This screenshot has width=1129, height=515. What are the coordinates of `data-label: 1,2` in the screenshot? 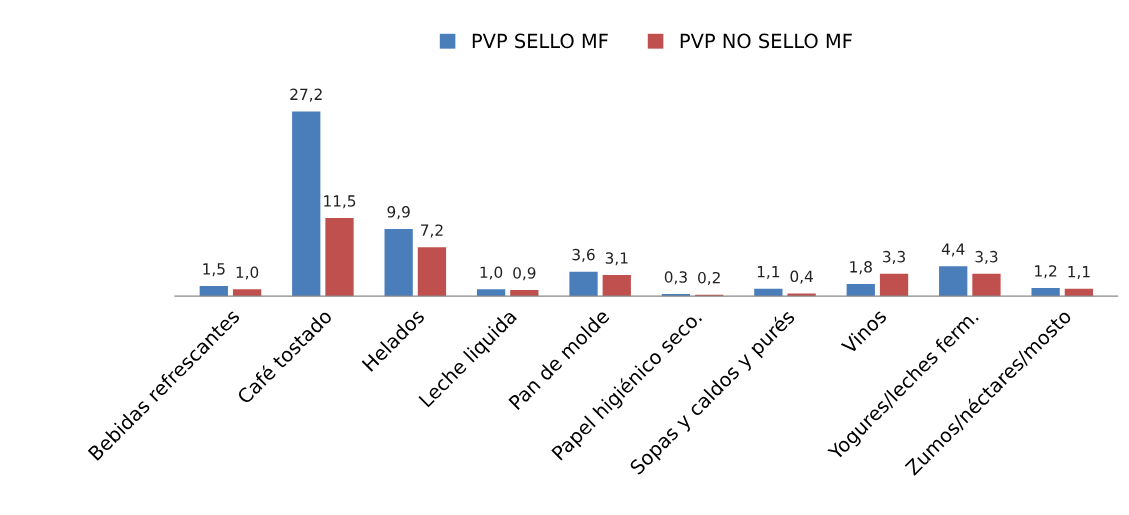 It's located at (1046, 272).